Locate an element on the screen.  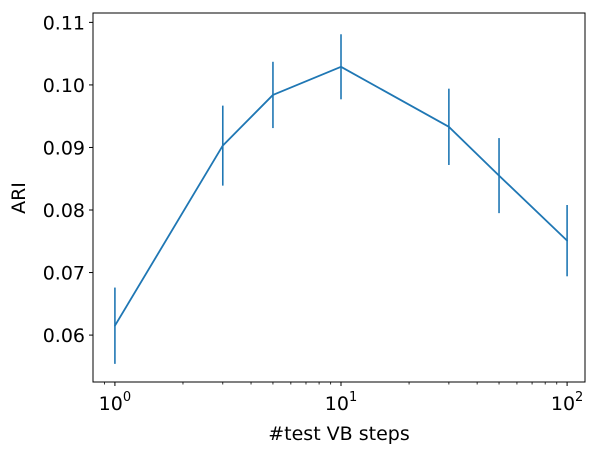
x-tick-label: 10¹ is located at coordinates (341, 402).